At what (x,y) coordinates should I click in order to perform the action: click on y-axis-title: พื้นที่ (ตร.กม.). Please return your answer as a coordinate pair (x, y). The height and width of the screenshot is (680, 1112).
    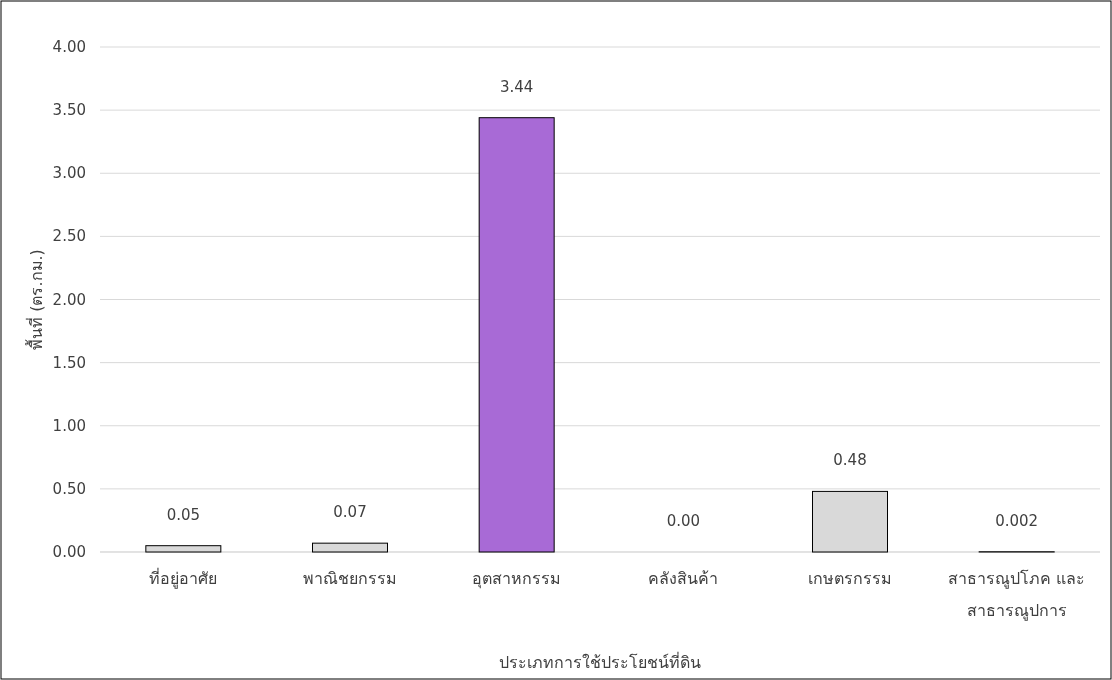
    Looking at the image, I should click on (35, 299).